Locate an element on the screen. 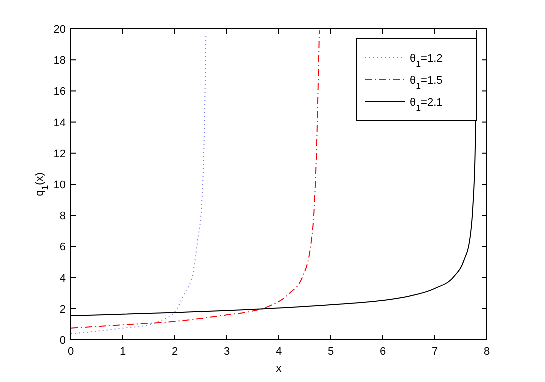 The height and width of the screenshot is (382, 545). legend-label: θ$_{1}$=2.1 is located at coordinates (426, 105).